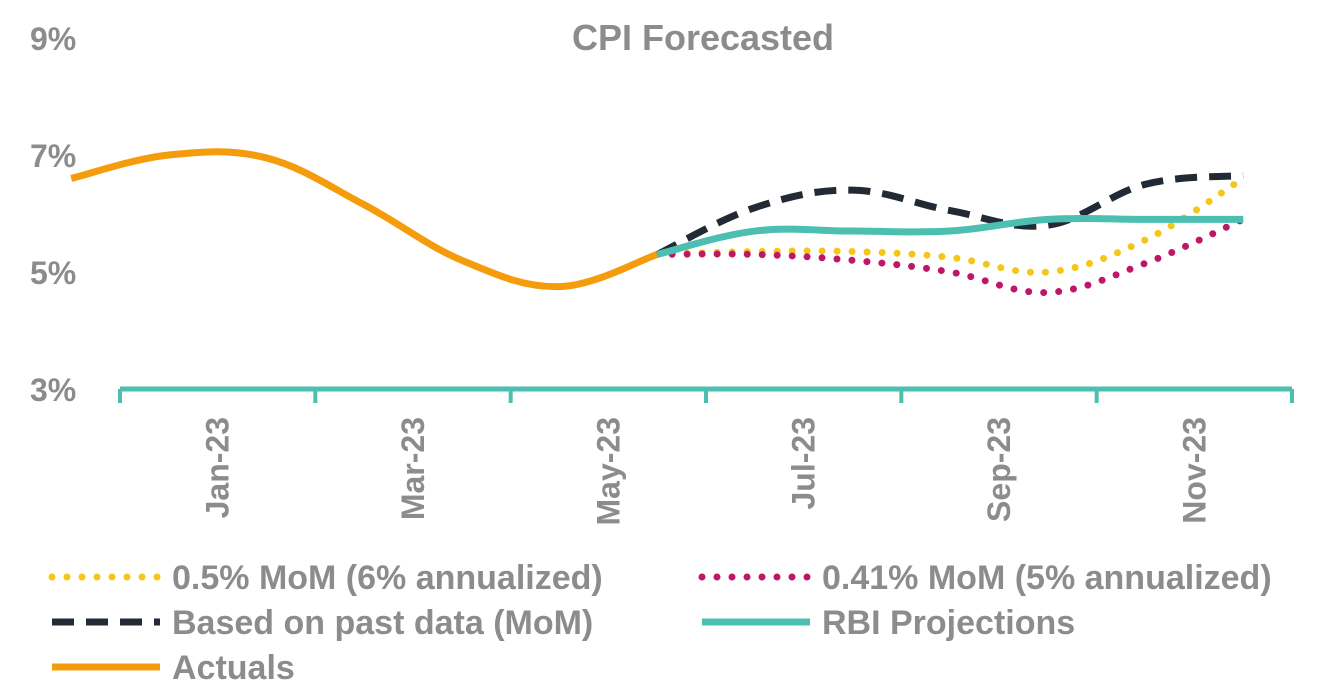 This screenshot has height=700, width=1327. I want to click on series-line-0-41-mom-5-annualized, so click(950, 255).